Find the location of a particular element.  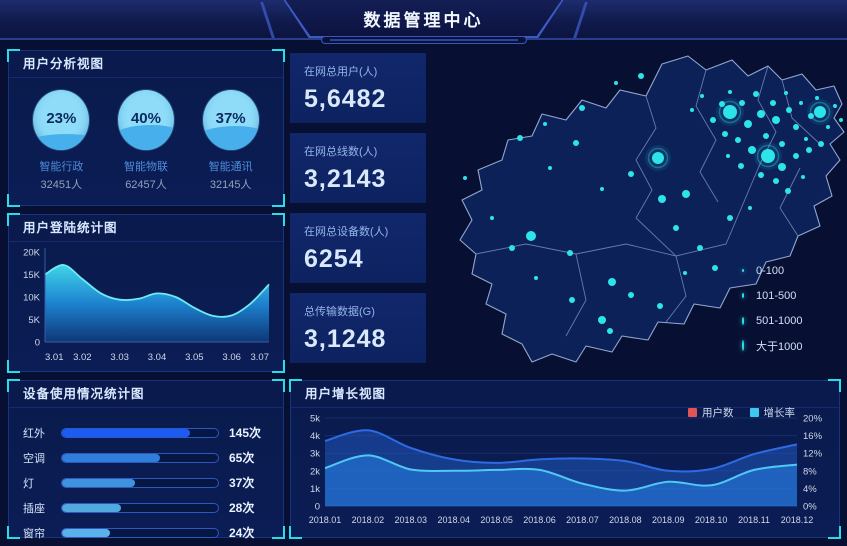

legend-item-users: 用户数 is located at coordinates (711, 412).